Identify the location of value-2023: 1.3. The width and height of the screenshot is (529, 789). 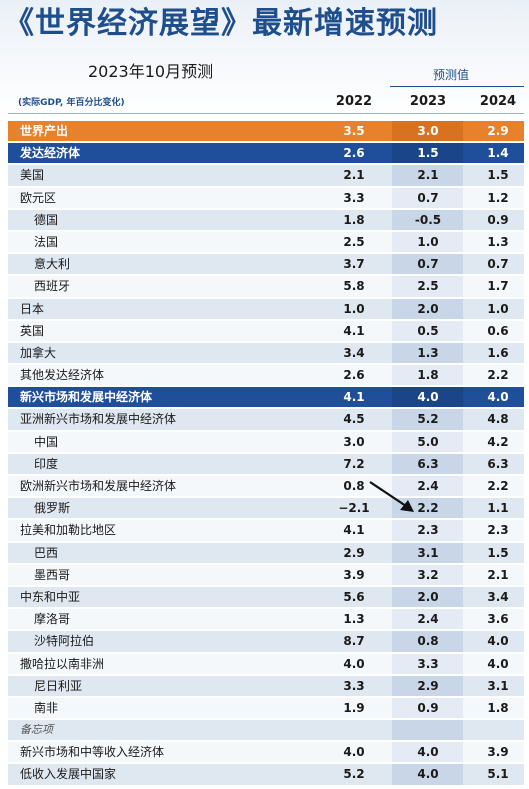
(428, 352).